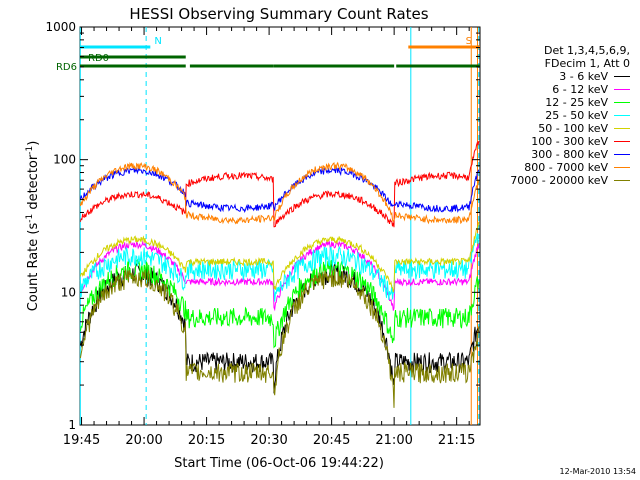  What do you see at coordinates (393, 440) in the screenshot?
I see `x-tick-label-5: 21:00` at bounding box center [393, 440].